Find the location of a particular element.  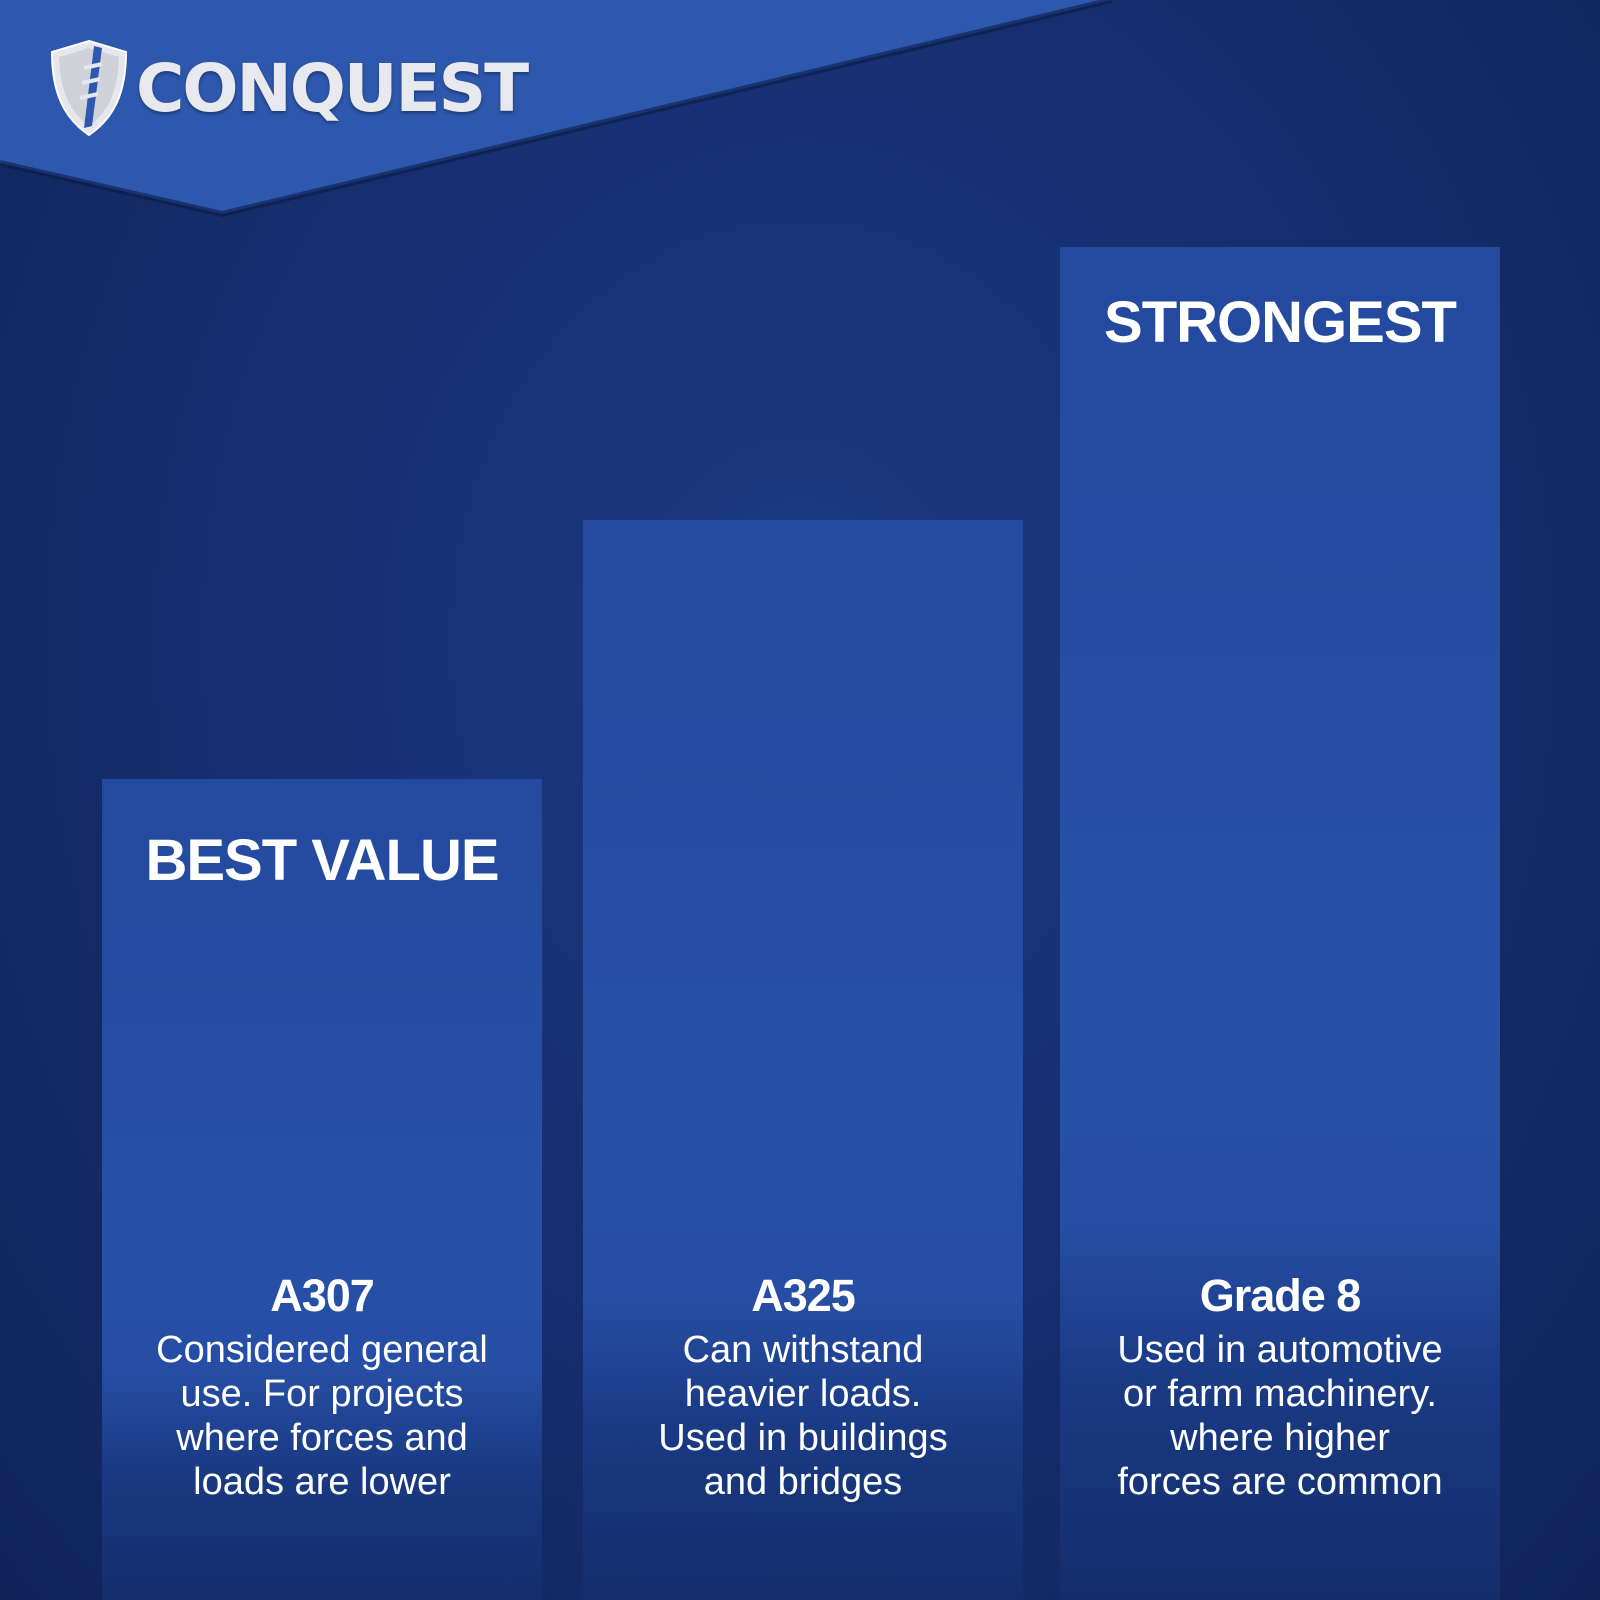

badge-best-value: BEST VALUE is located at coordinates (322, 860).